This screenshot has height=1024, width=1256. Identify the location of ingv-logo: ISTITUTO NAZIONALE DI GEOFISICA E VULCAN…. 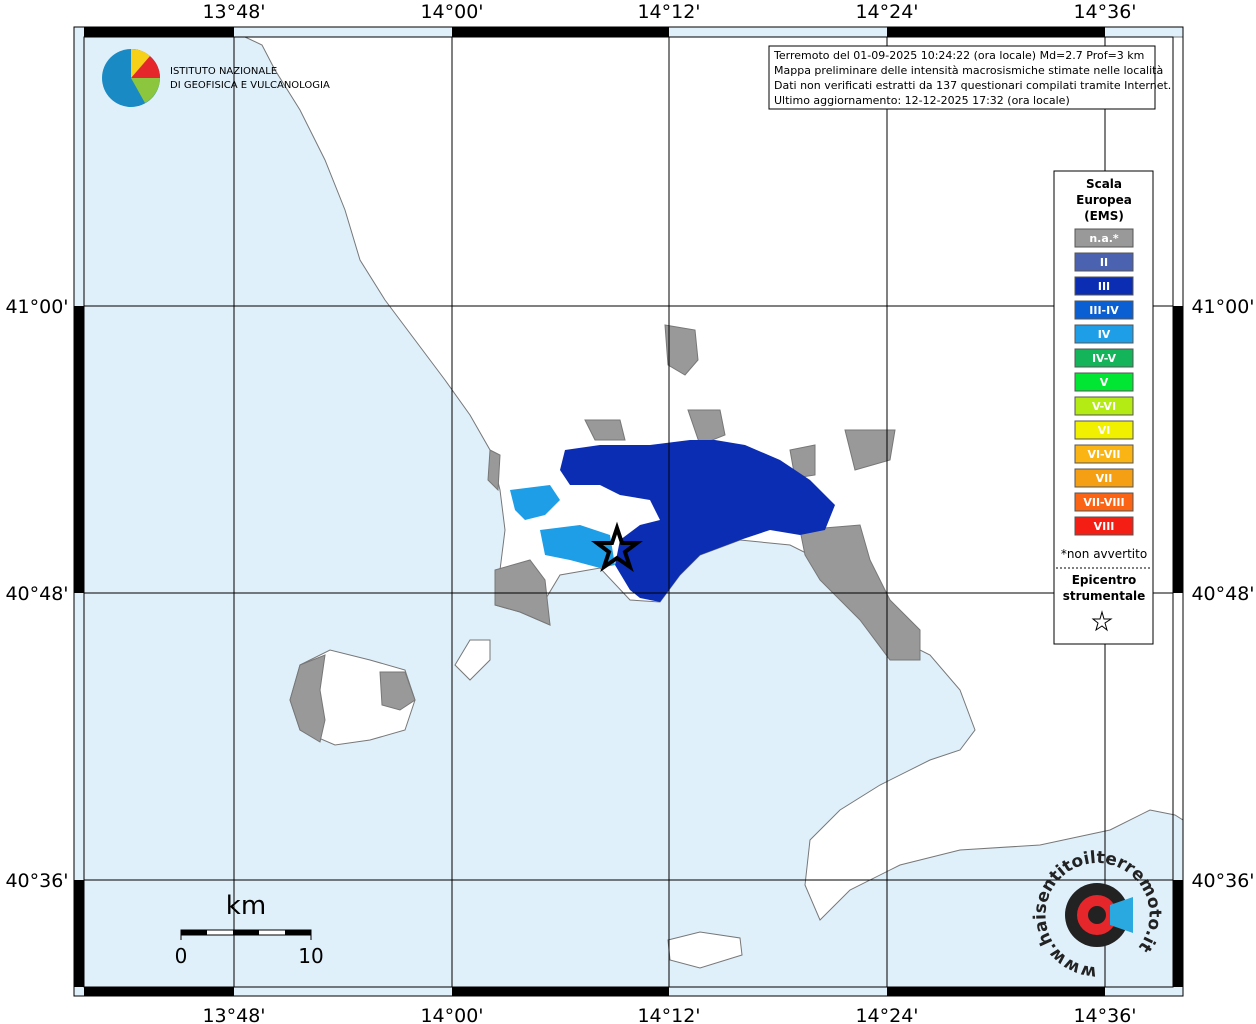
(216, 77).